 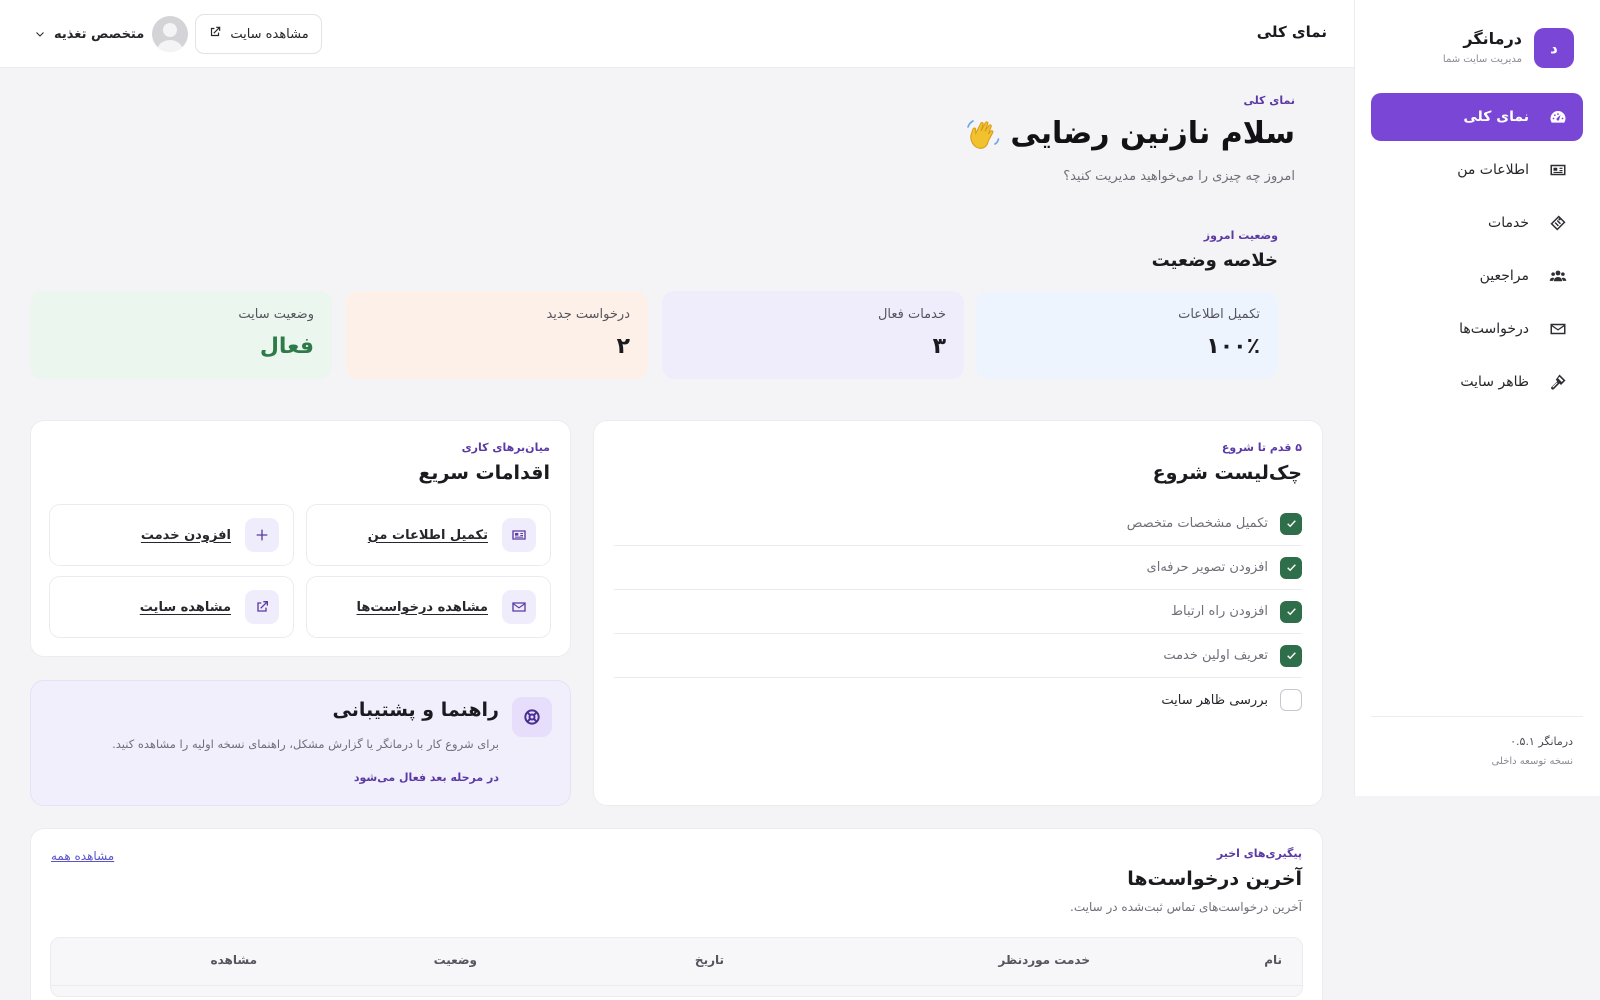 I want to click on sidebar-item-my-info: اطلاعات من, so click(x=1477, y=170).